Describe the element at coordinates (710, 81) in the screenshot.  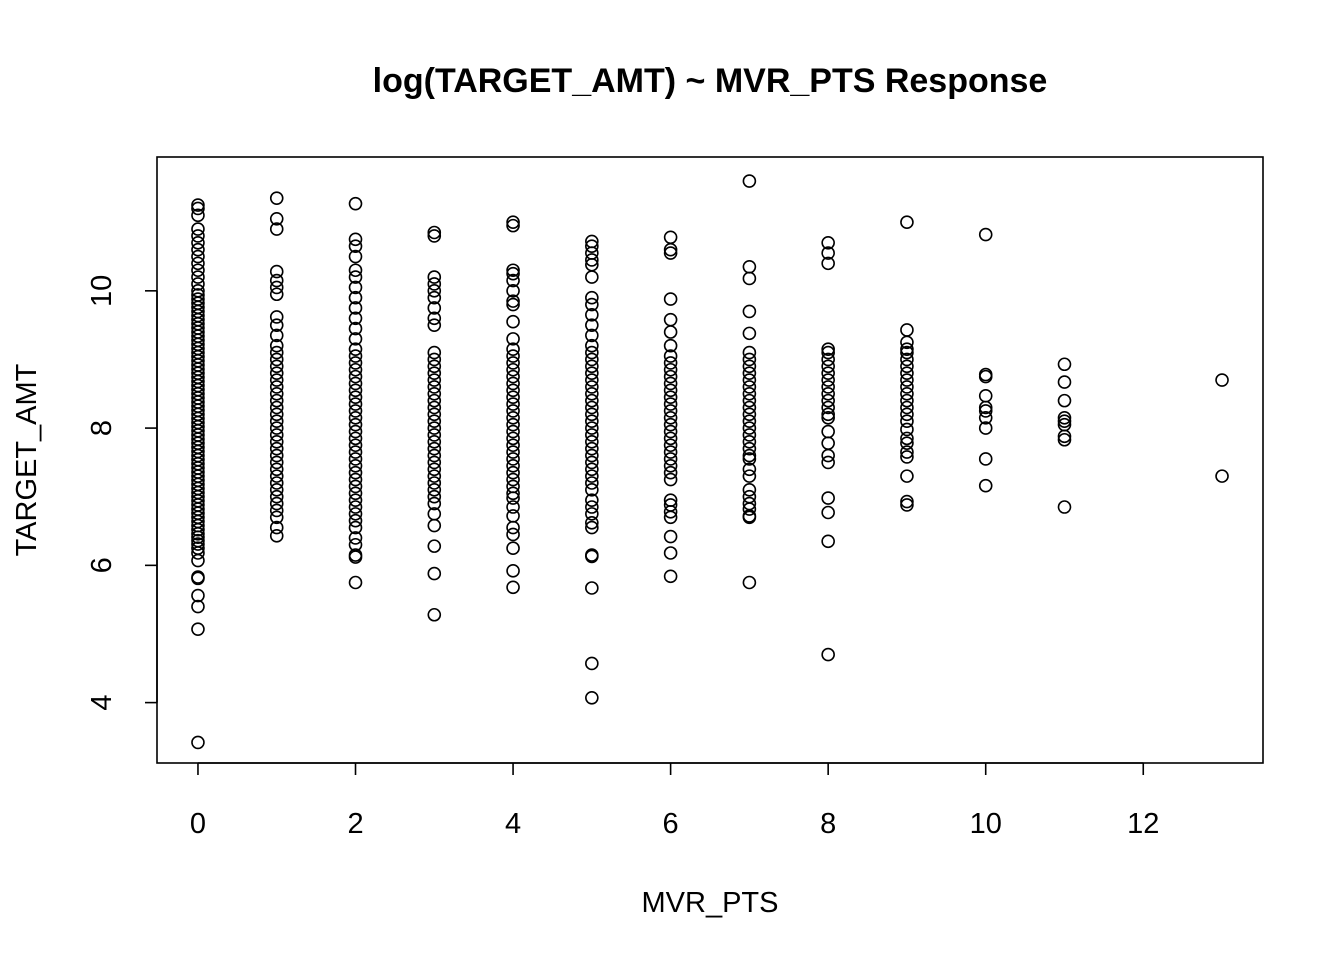
I see `chart-title: log(TARGET_AMT) ~ MVR_PTS Response` at that location.